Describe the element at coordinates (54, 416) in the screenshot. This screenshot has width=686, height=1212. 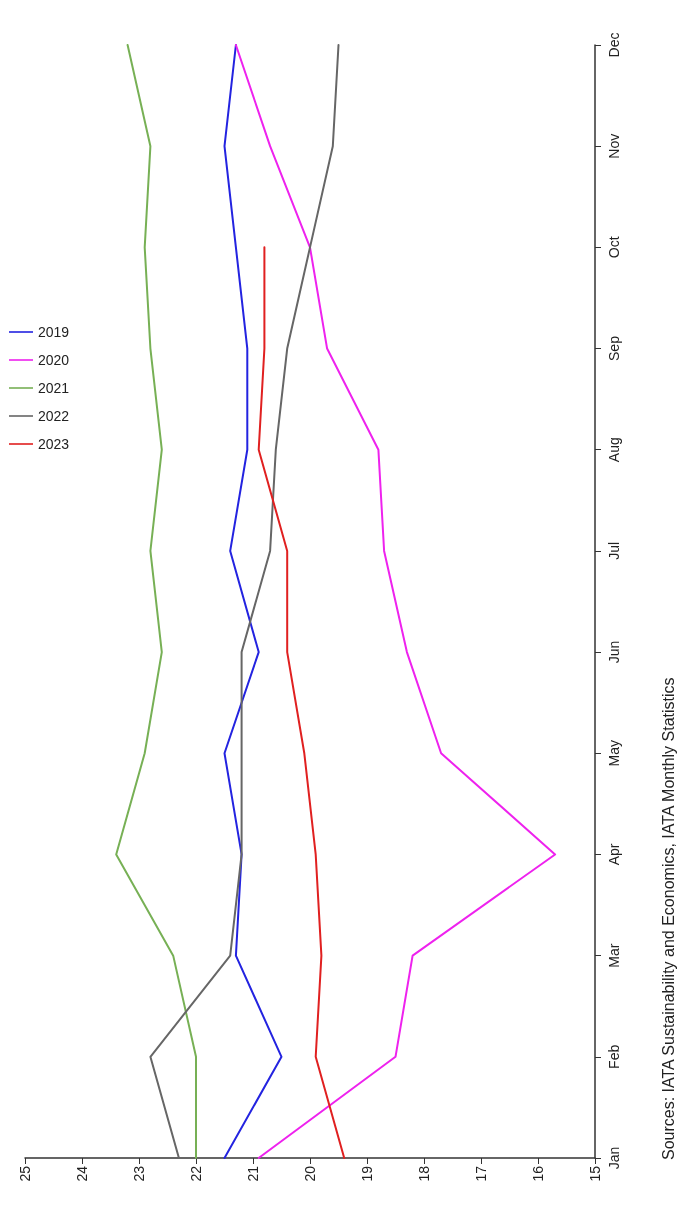
I see `legend-label: 2022` at that location.